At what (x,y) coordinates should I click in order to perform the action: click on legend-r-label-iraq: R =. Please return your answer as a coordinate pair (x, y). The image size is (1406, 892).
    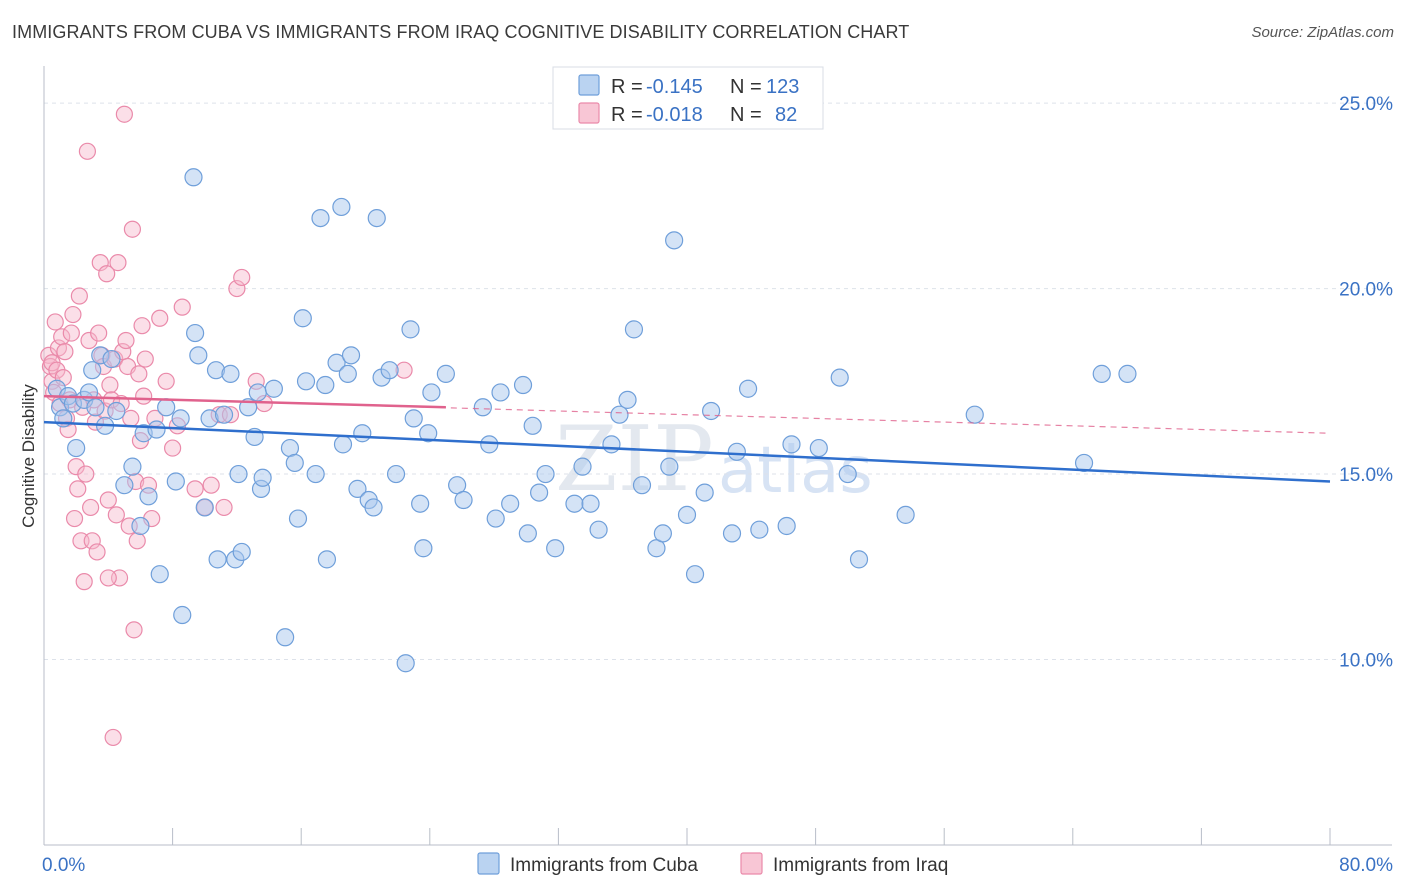
    Looking at the image, I should click on (627, 115).